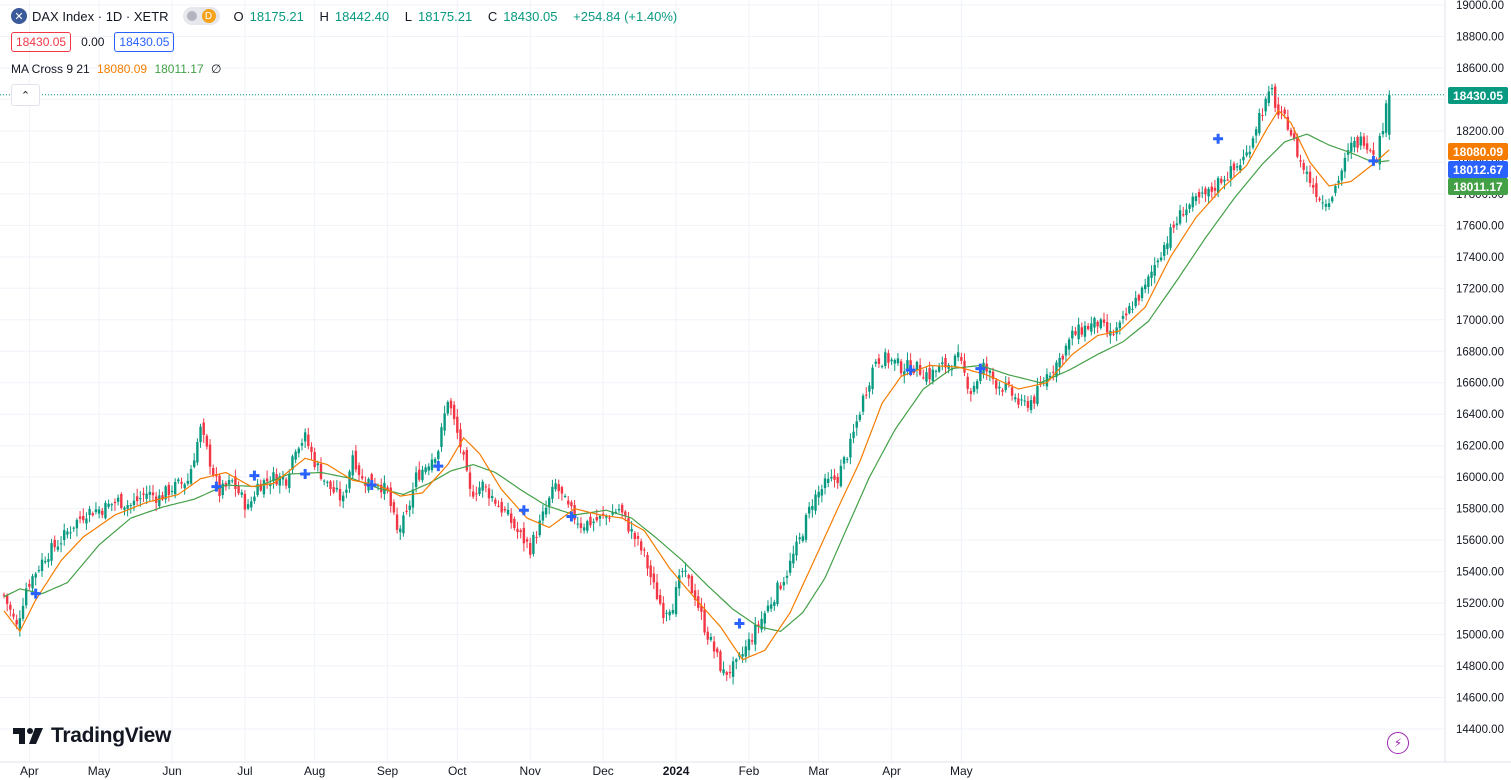 This screenshot has height=780, width=1511. What do you see at coordinates (191, 16) in the screenshot?
I see `status-dot-icon` at bounding box center [191, 16].